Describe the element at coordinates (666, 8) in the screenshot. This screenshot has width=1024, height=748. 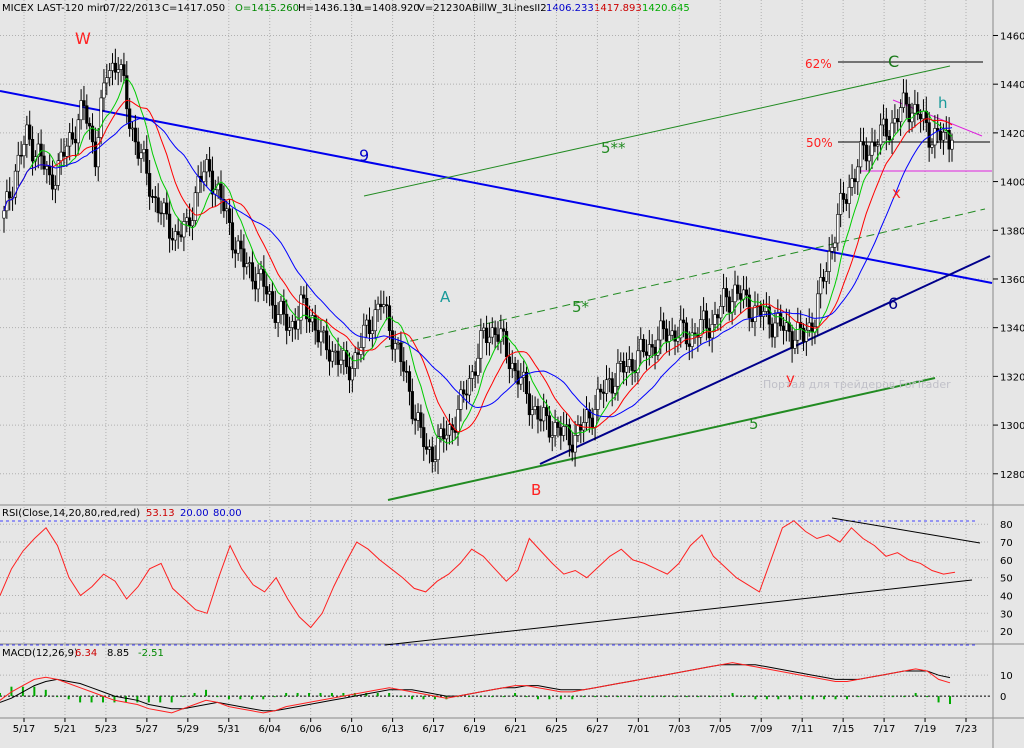
I see `indicator-value-3: 1420.645` at that location.